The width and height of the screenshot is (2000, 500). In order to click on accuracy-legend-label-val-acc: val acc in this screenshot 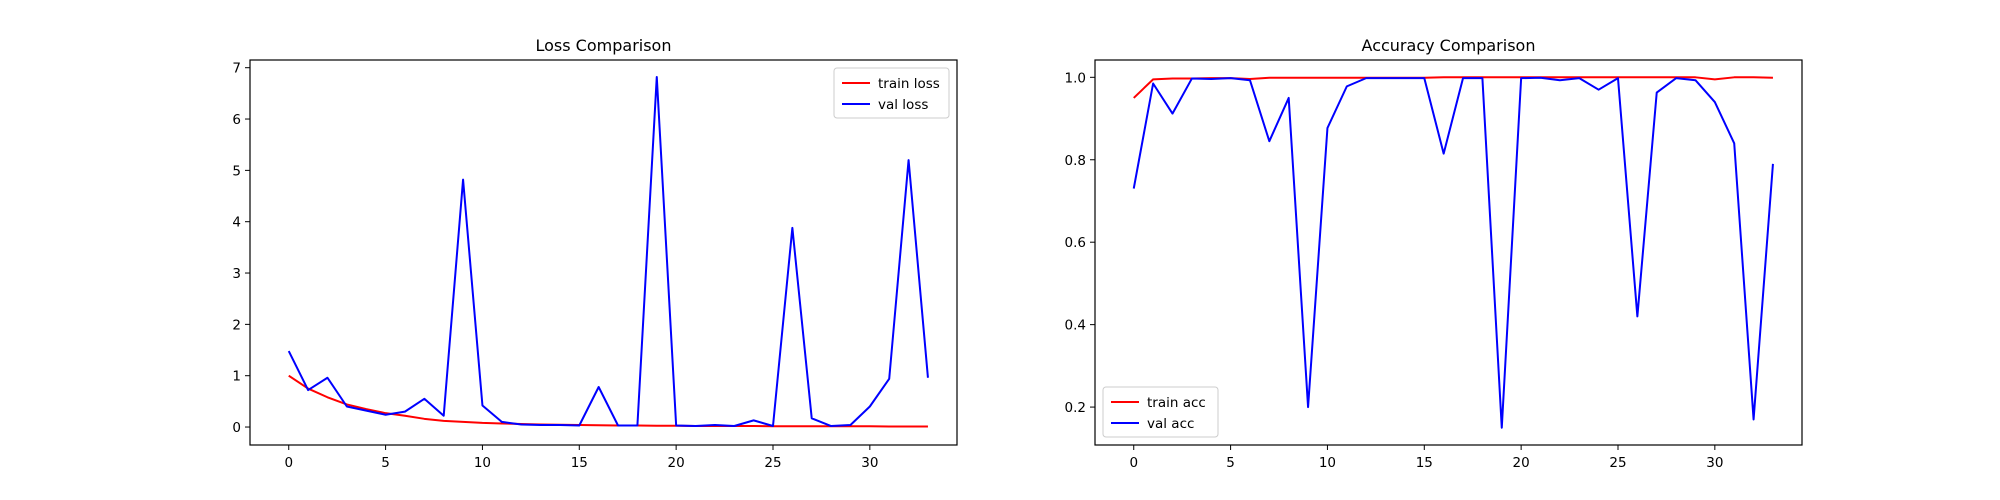, I will do `click(1170, 424)`.